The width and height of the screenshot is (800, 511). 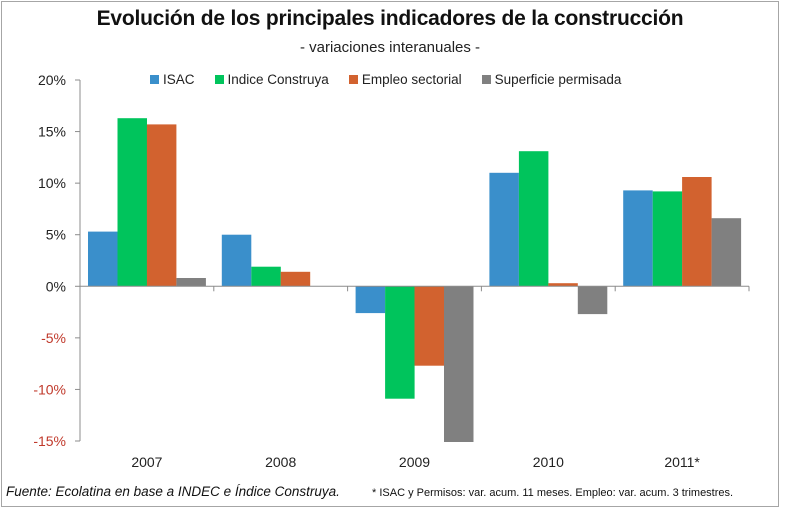 I want to click on bar-empleo-sectorial-2010, so click(x=563, y=285).